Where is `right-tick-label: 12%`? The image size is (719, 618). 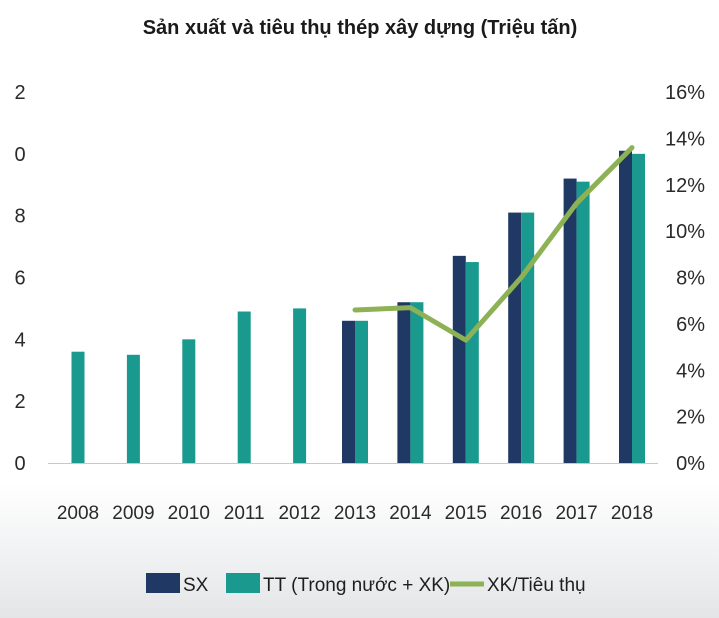 right-tick-label: 12% is located at coordinates (685, 186).